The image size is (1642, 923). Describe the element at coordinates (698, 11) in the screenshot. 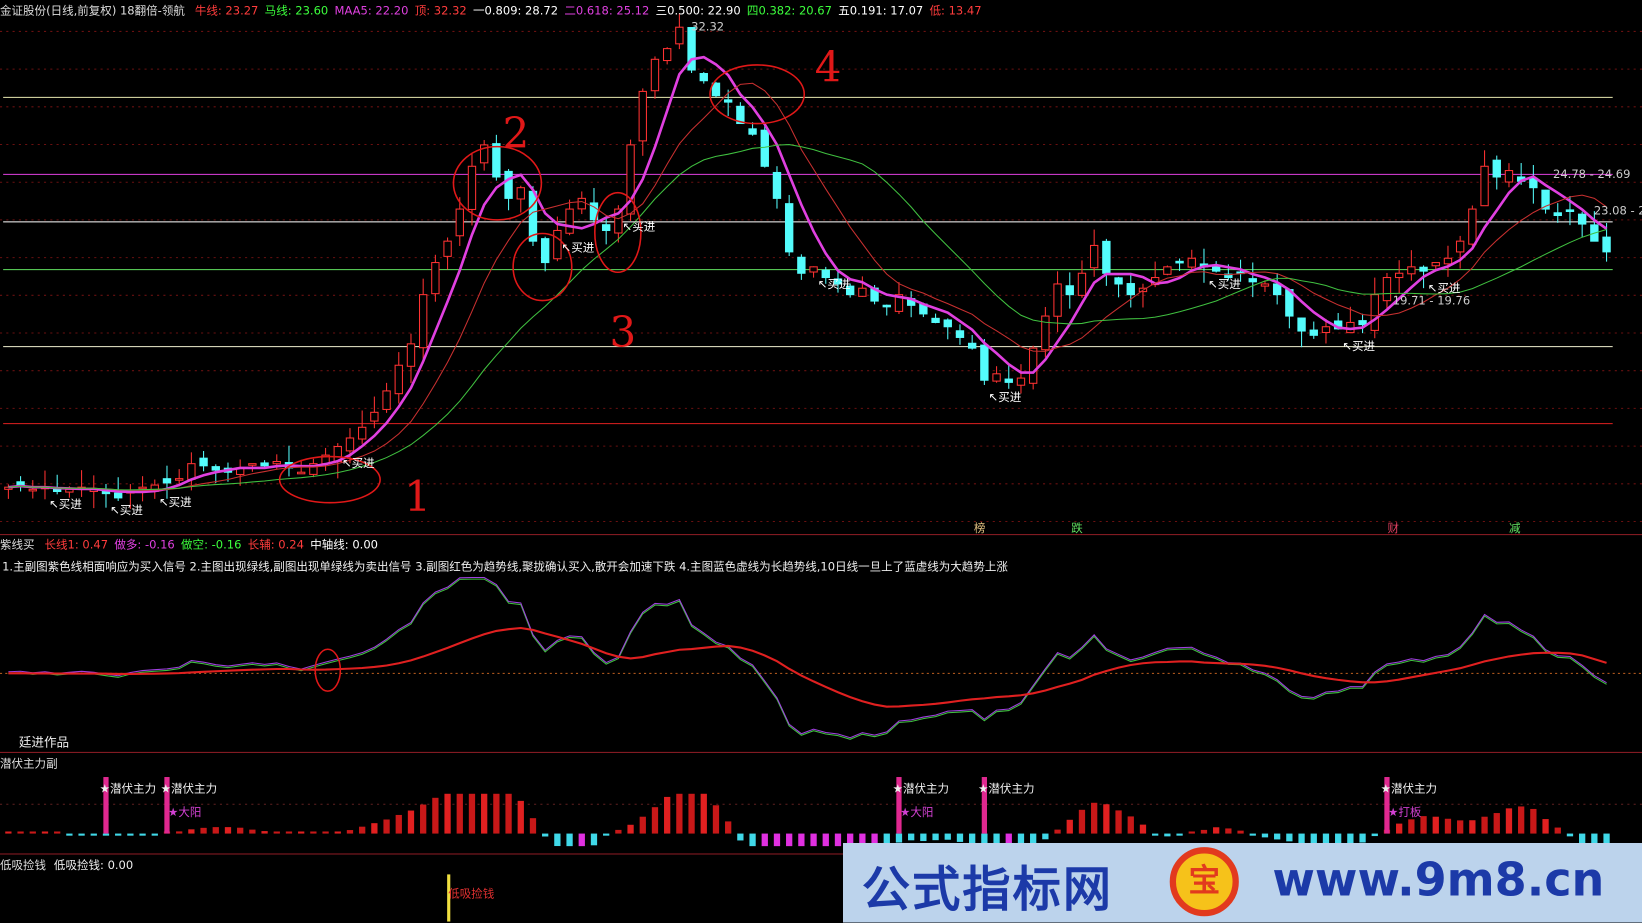

I see `legend-item: 三0.500: 22.90` at that location.